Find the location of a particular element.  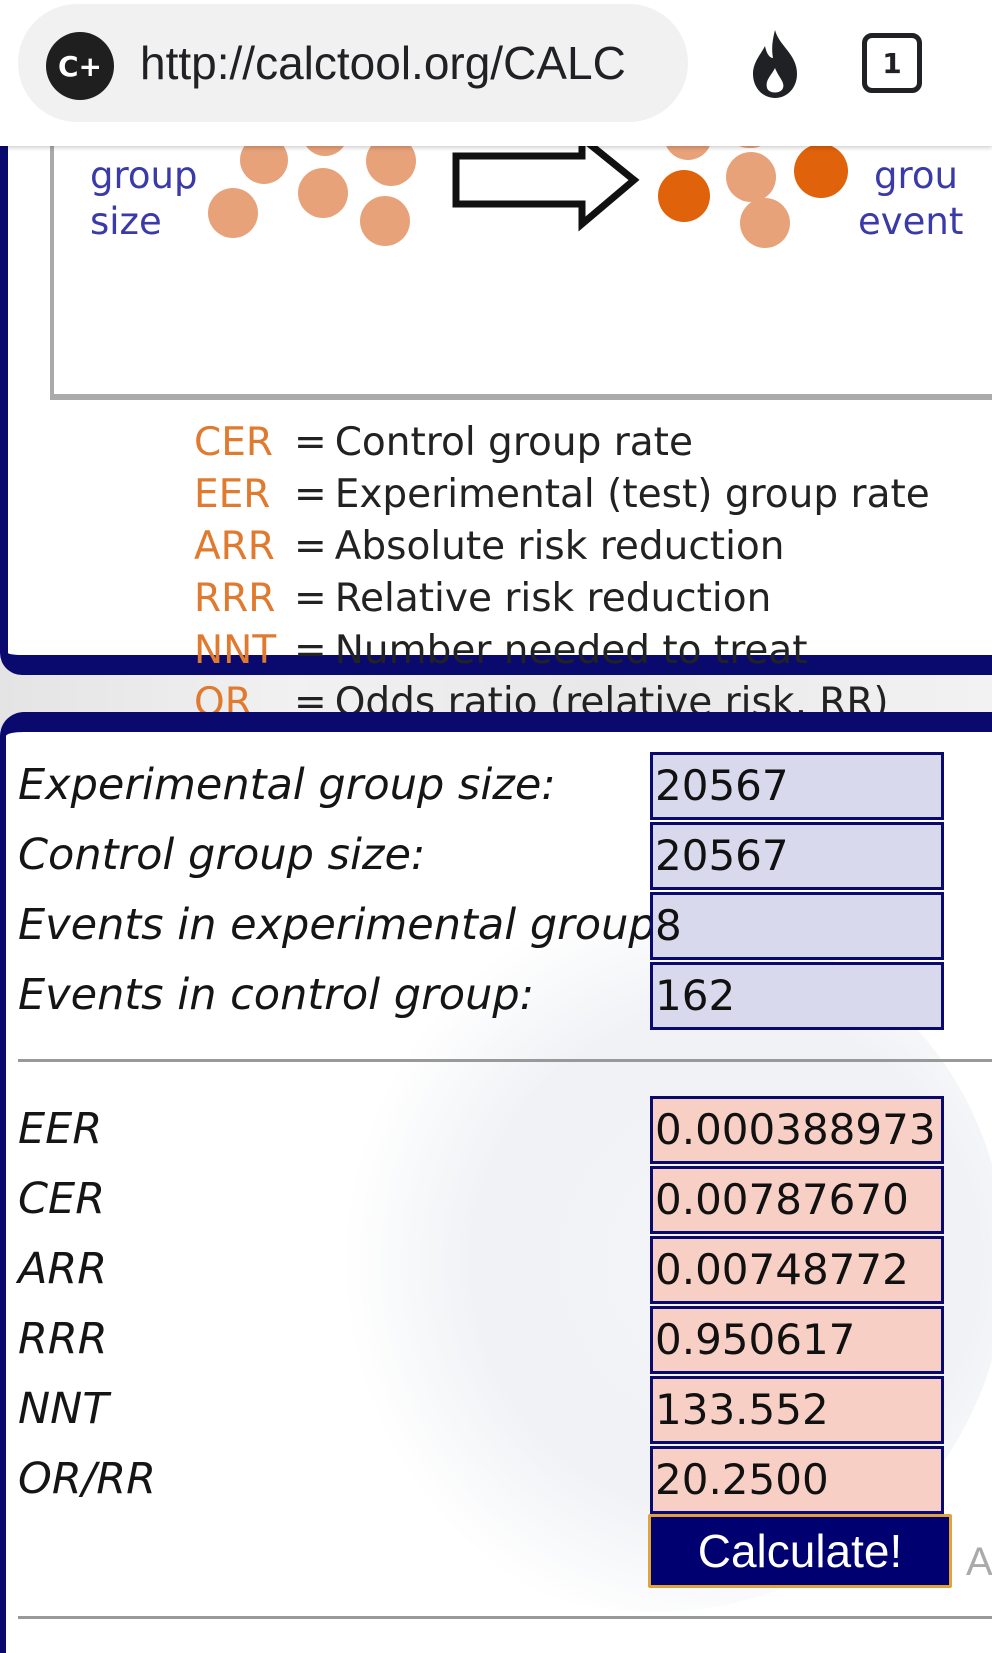

tabs-icon: 1 is located at coordinates (892, 63).